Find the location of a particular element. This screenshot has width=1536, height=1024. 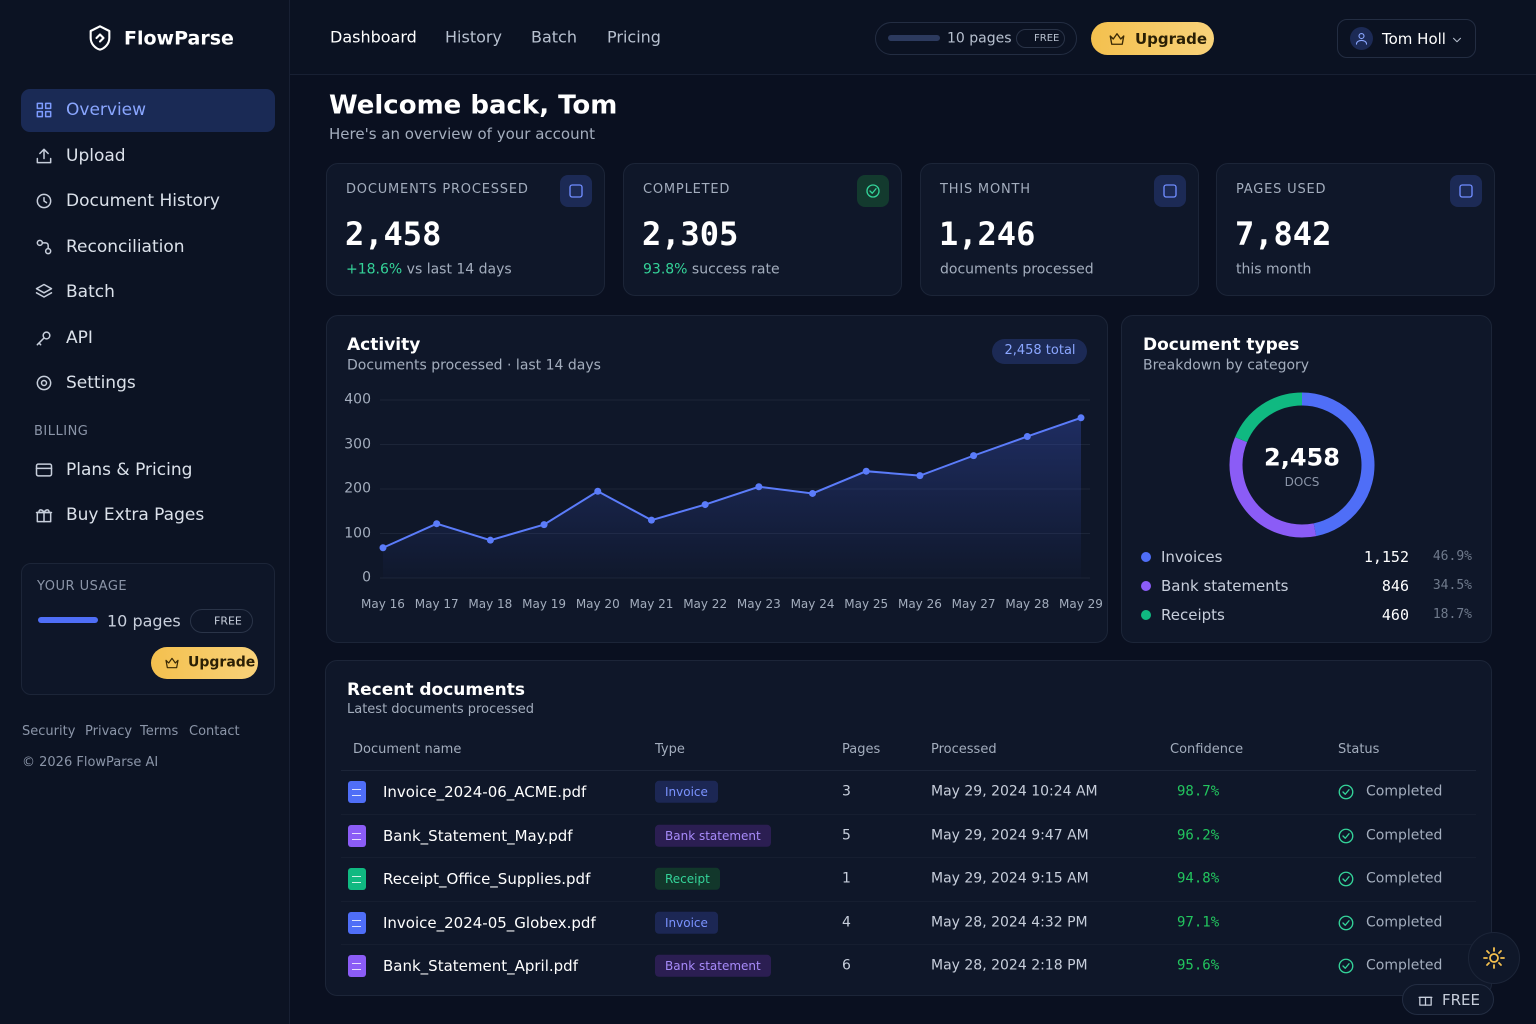

table-subtitle: Latest documents processed is located at coordinates (441, 710).